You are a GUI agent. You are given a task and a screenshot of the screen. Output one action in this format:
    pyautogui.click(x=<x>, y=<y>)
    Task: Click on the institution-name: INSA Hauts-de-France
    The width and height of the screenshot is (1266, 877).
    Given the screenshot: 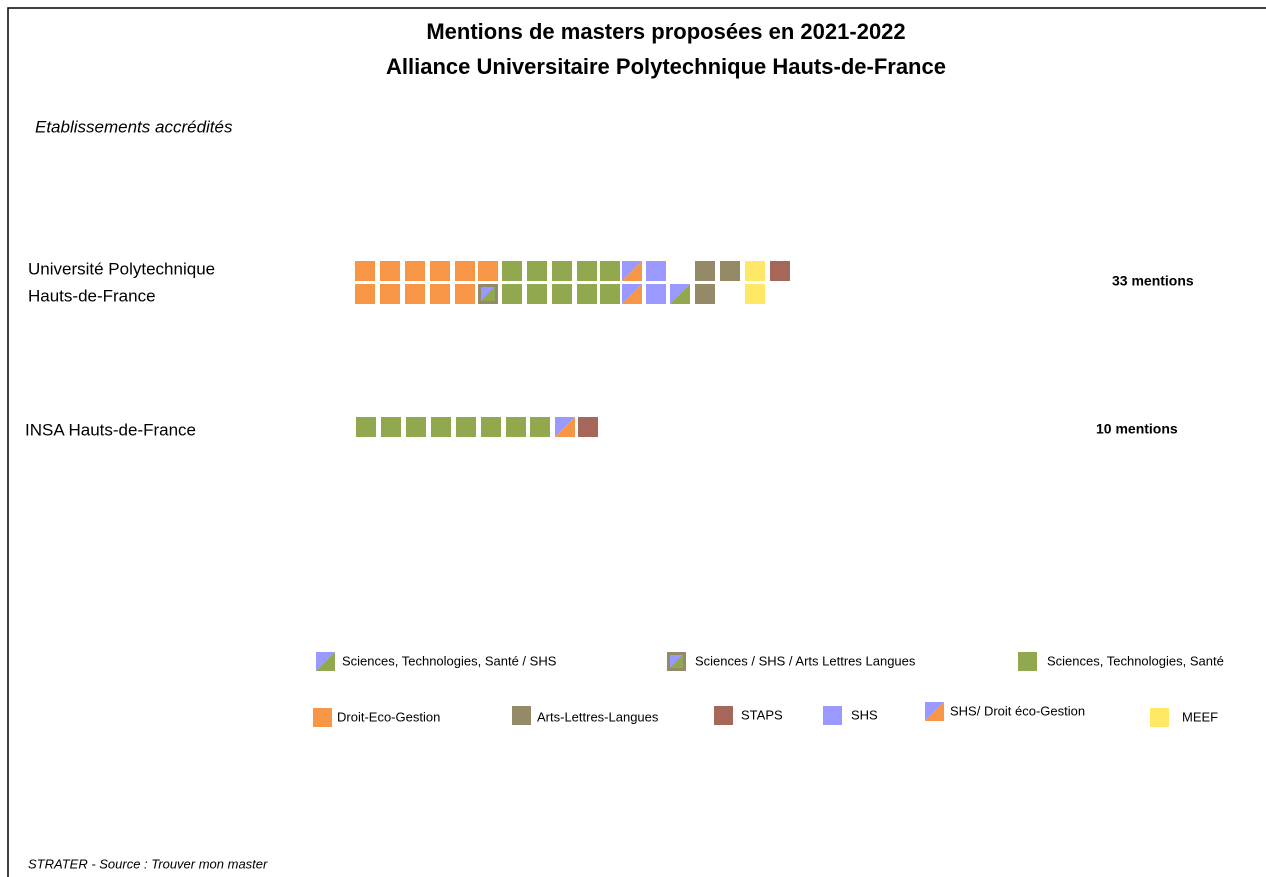 What is the action you would take?
    pyautogui.click(x=110, y=429)
    